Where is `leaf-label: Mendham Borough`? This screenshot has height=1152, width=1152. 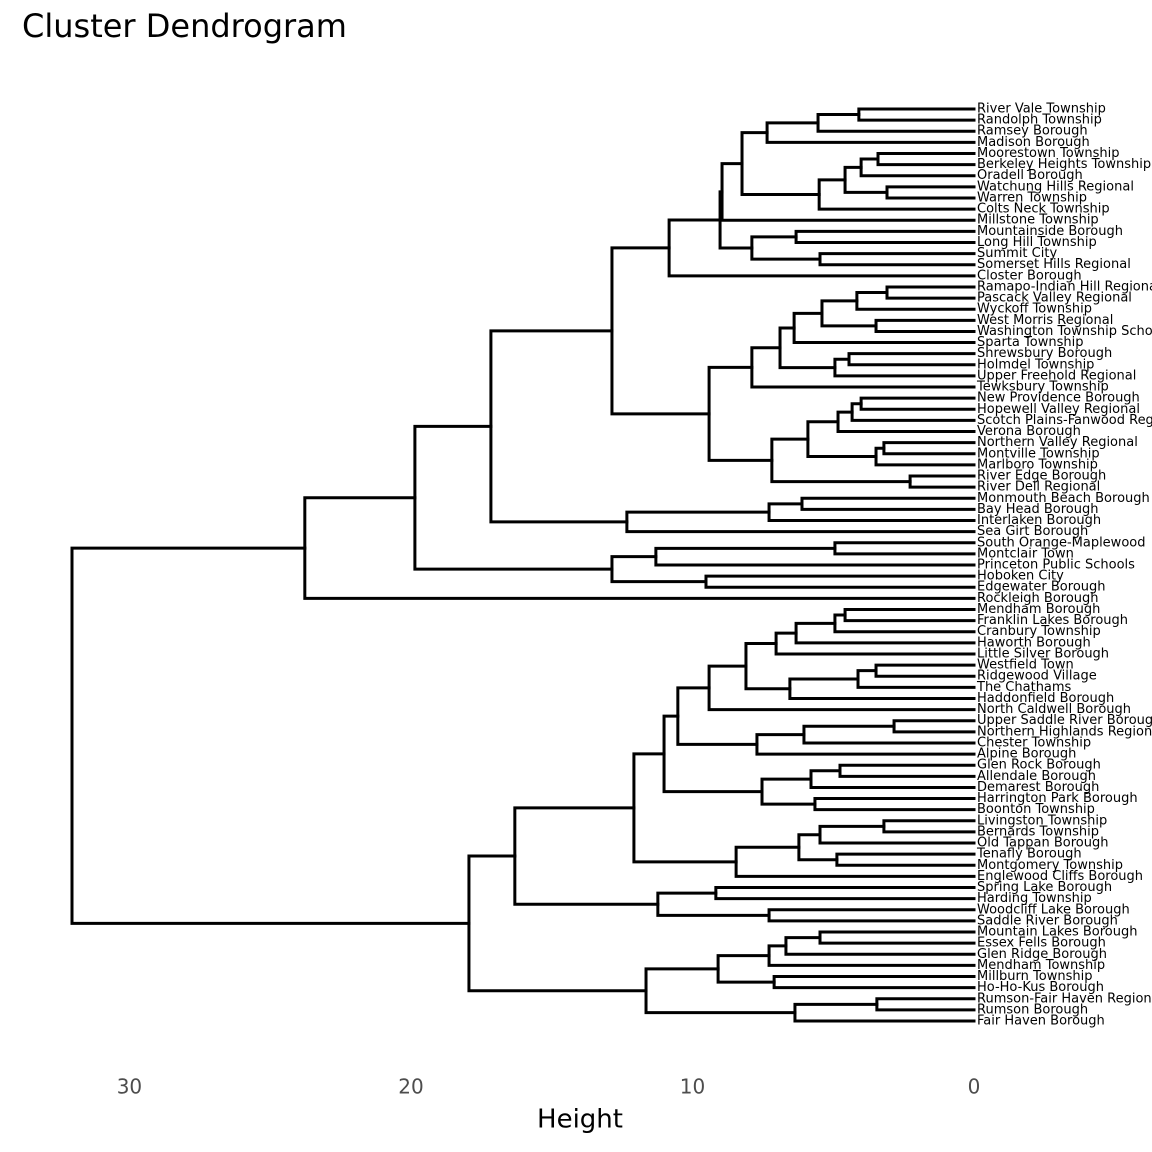
leaf-label: Mendham Borough is located at coordinates (1038, 609).